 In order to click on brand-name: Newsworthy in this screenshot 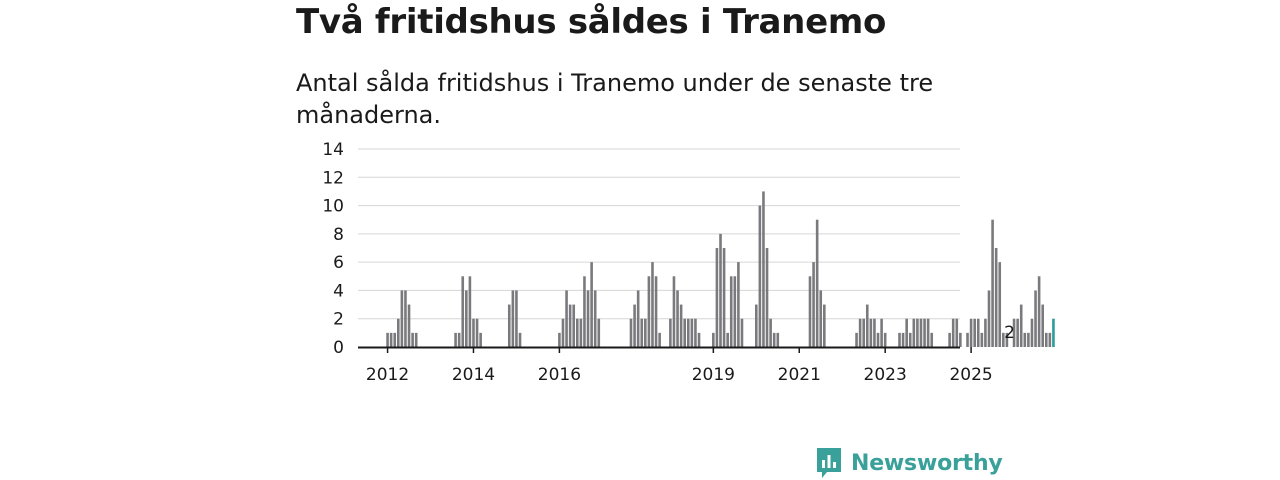, I will do `click(927, 463)`.